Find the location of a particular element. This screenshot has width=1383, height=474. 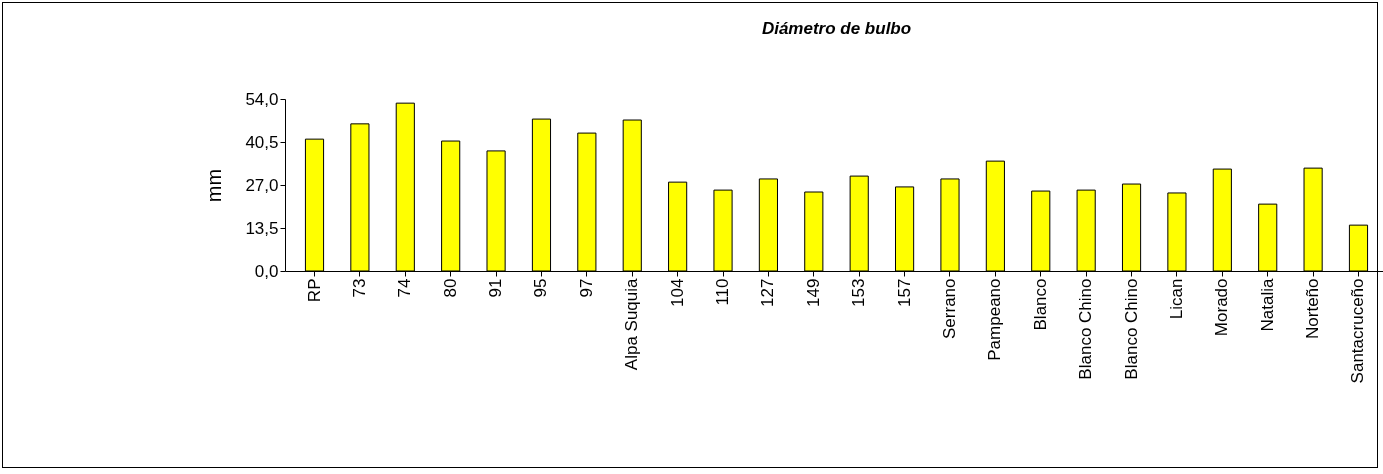

x-tick-label: 127 is located at coordinates (768, 292).